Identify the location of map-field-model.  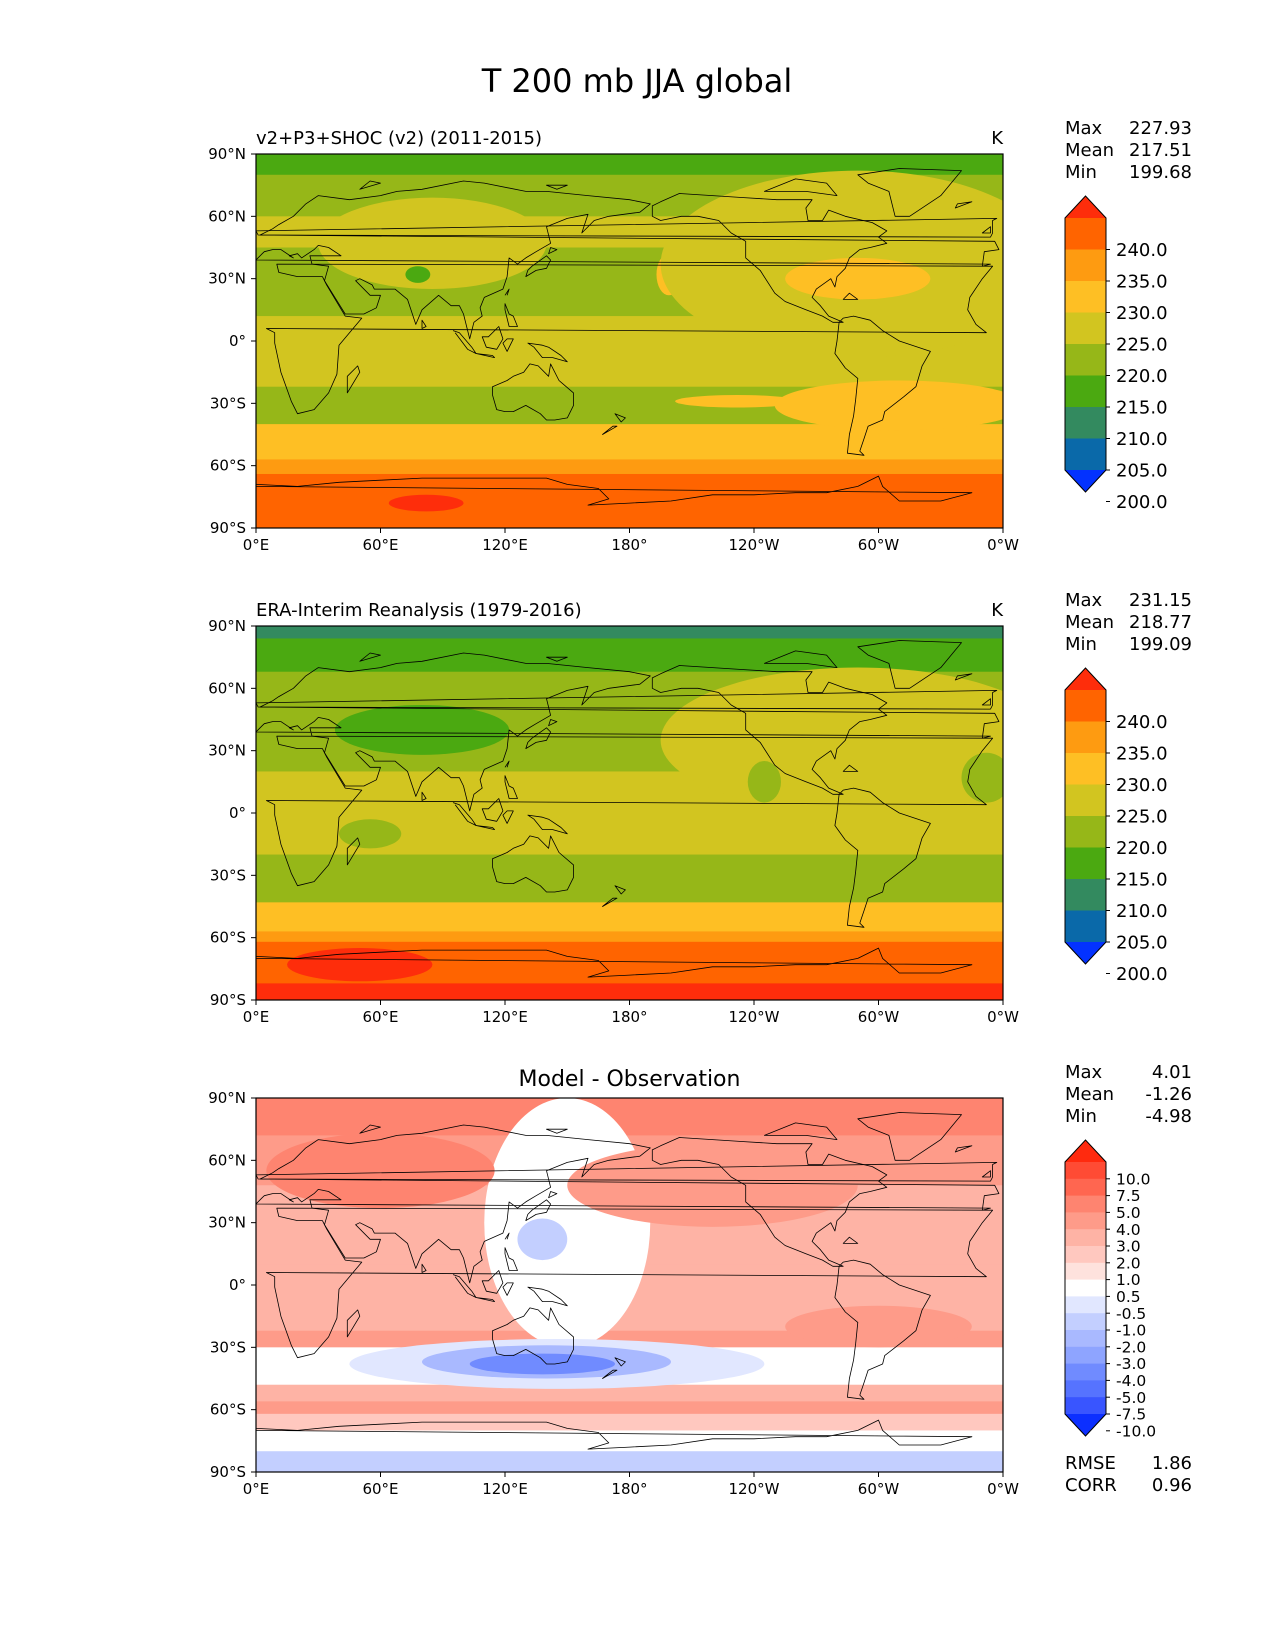
(629, 341).